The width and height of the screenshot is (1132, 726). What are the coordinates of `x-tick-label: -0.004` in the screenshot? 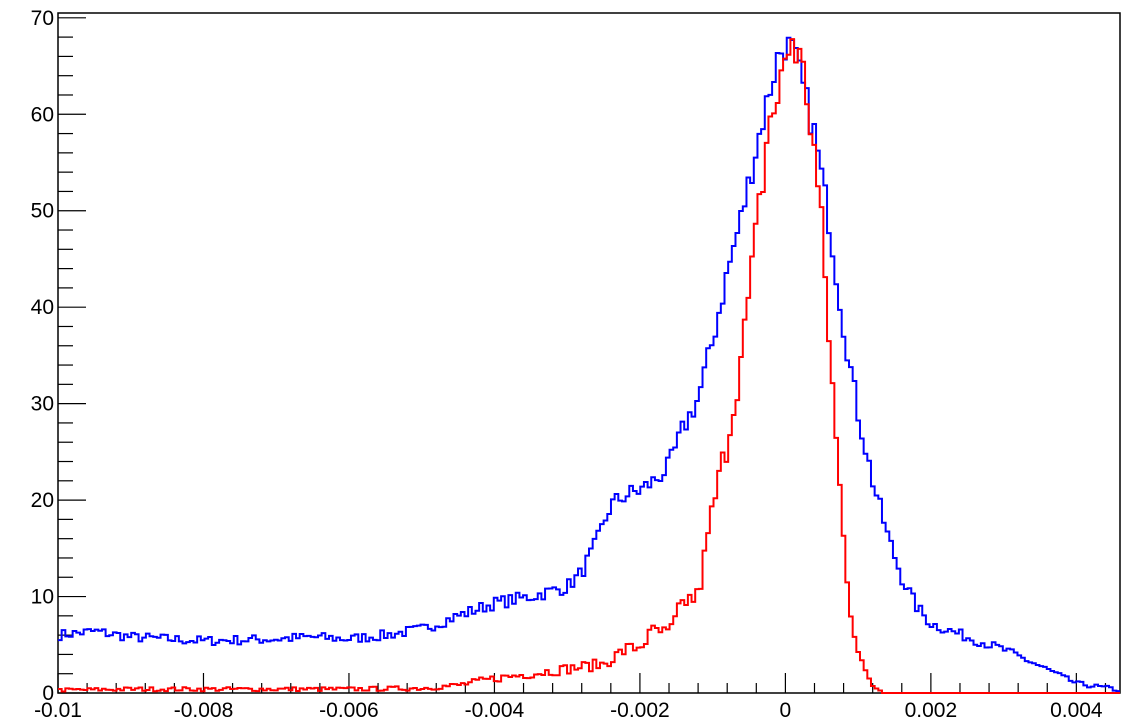 It's located at (495, 710).